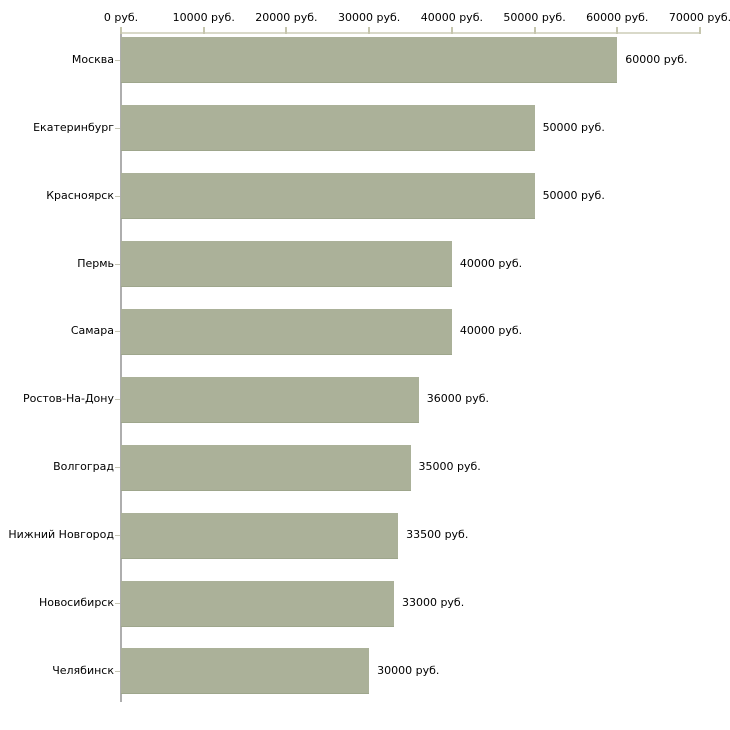 The height and width of the screenshot is (730, 730). What do you see at coordinates (449, 467) in the screenshot?
I see `value-label: 35000 руб.` at bounding box center [449, 467].